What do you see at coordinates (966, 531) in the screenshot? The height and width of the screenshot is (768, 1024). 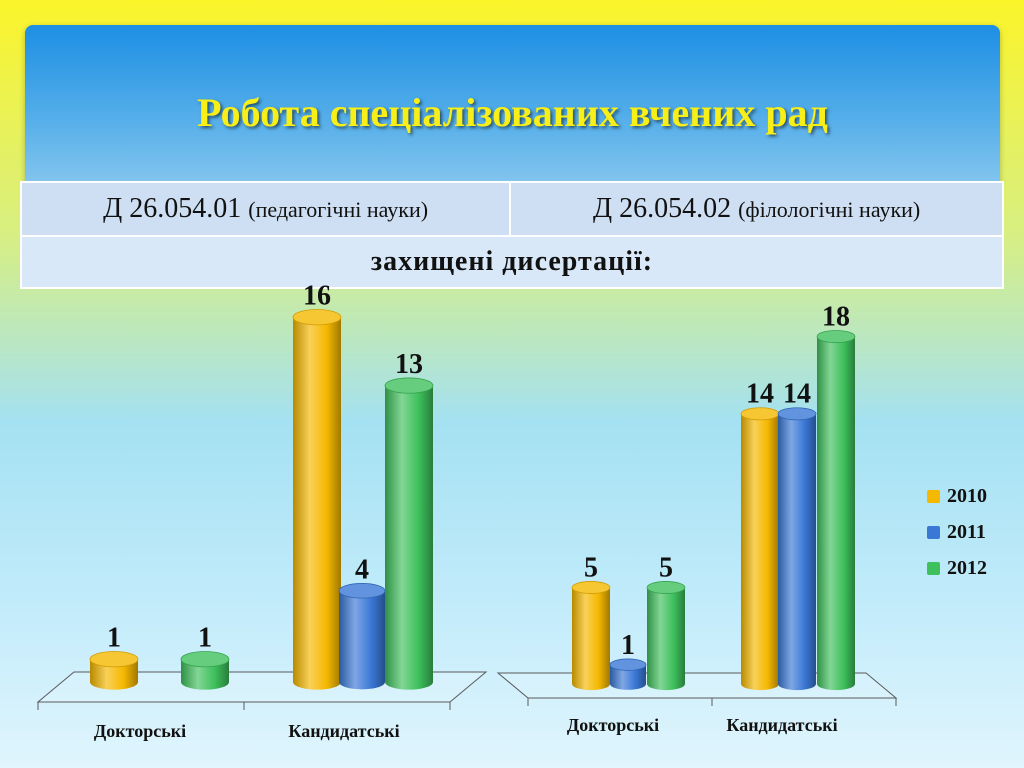 I see `legend-label-2011: 2011` at bounding box center [966, 531].